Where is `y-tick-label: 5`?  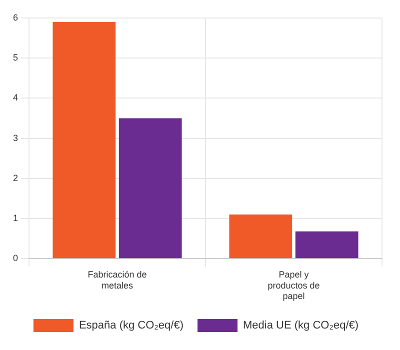
y-tick-label: 5 is located at coordinates (15, 57).